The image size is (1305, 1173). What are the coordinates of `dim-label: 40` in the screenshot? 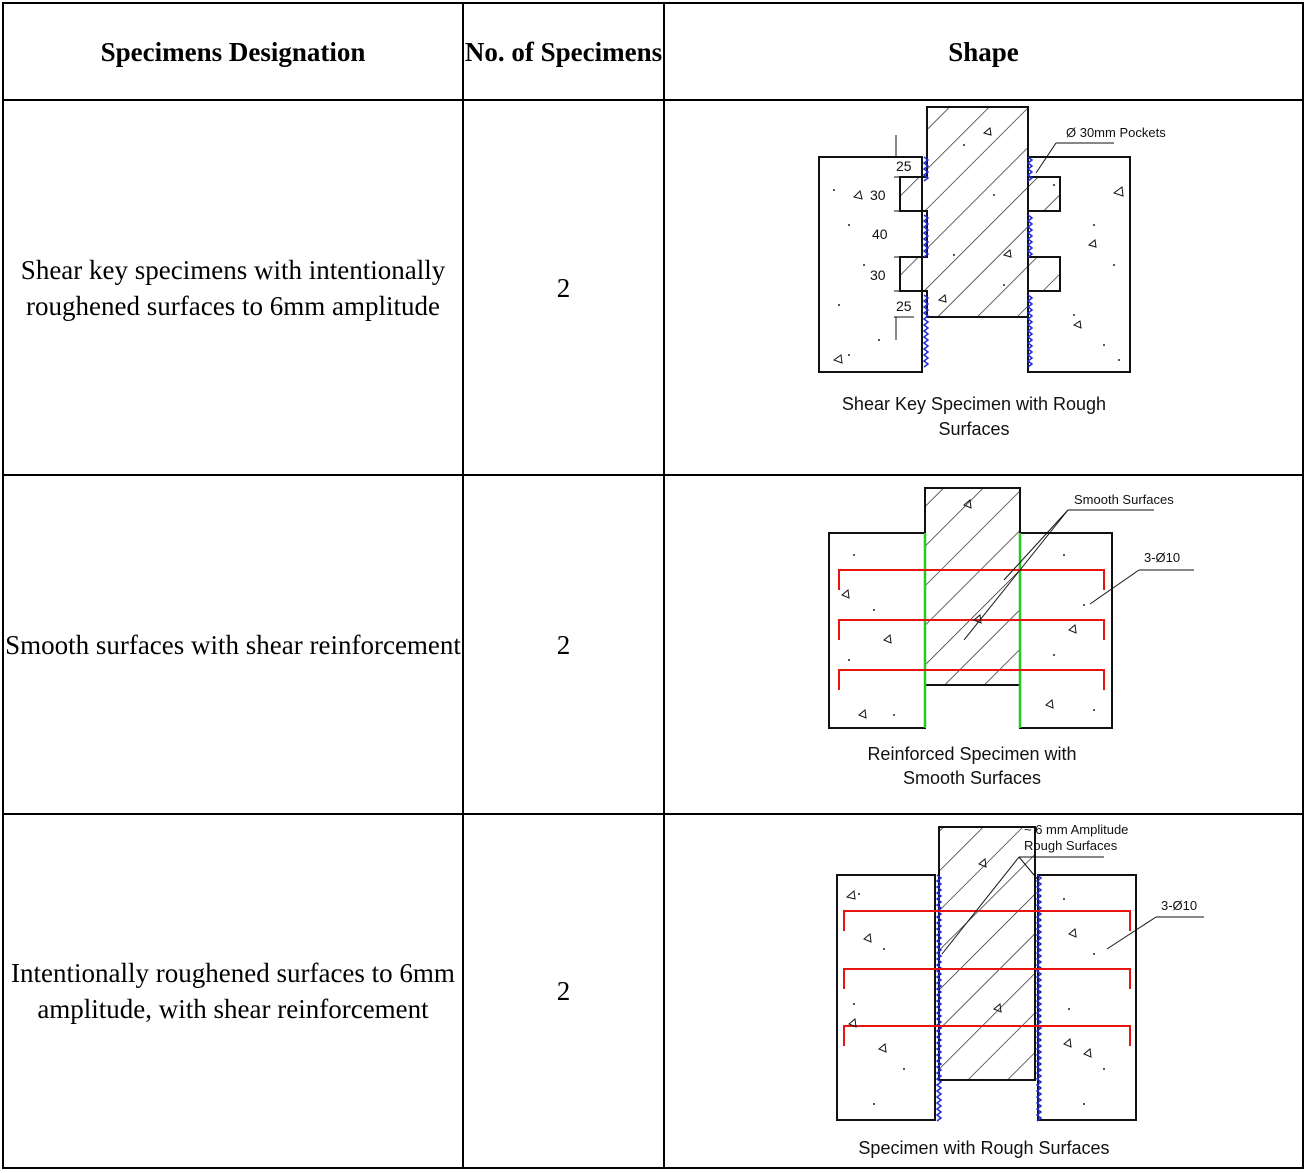 It's located at (880, 234).